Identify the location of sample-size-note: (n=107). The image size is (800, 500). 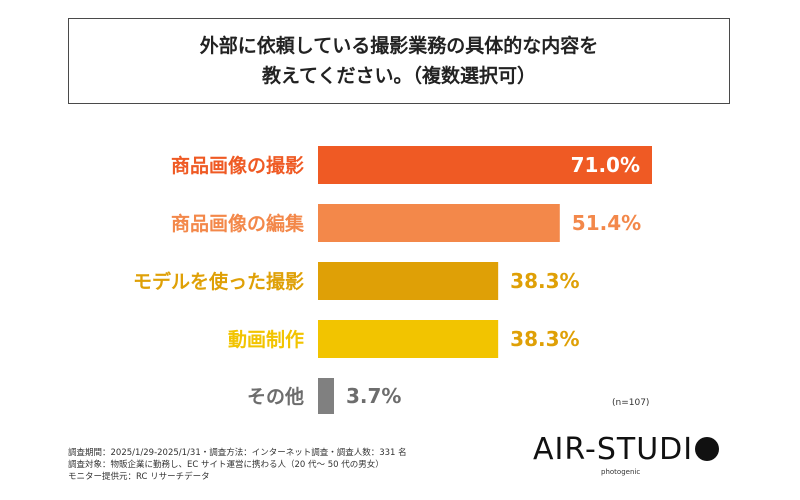
(631, 403).